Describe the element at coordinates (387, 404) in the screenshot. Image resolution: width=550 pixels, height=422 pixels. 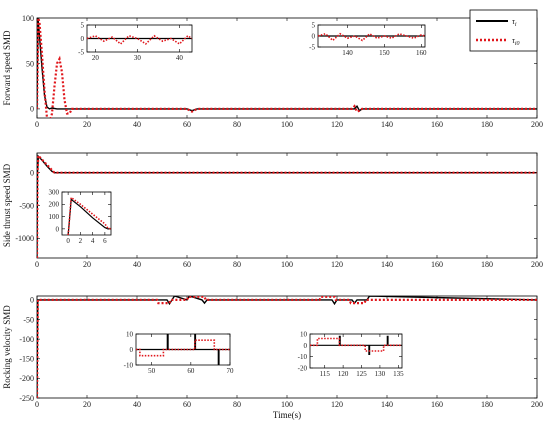
I see `panel-3-xtick-label: 140` at that location.